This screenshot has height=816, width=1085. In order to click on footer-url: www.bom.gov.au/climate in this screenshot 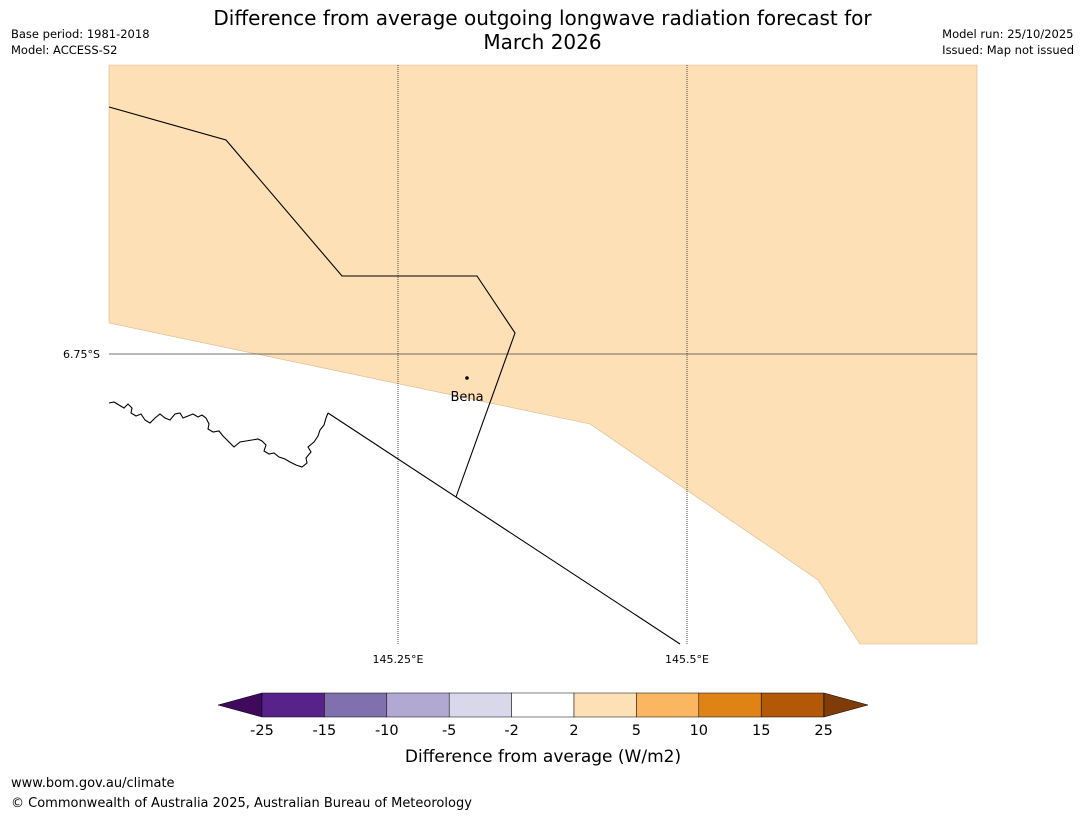, I will do `click(93, 783)`.